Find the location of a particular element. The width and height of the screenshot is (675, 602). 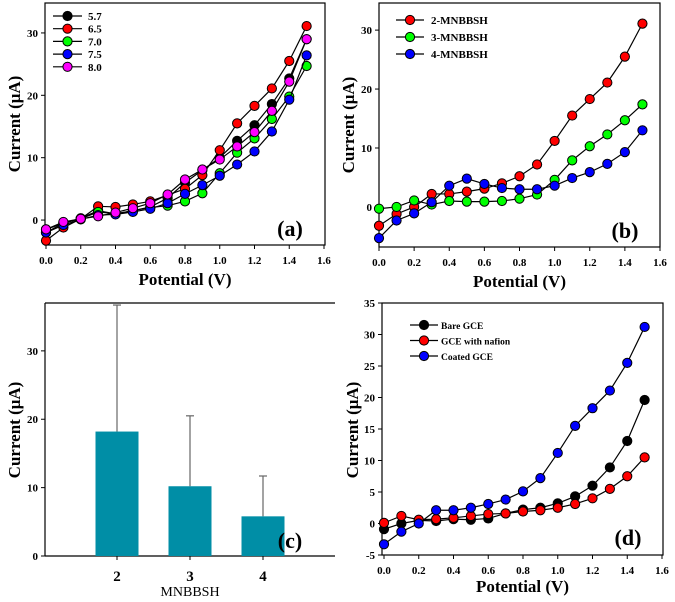

panel-label: (d) is located at coordinates (628, 537).